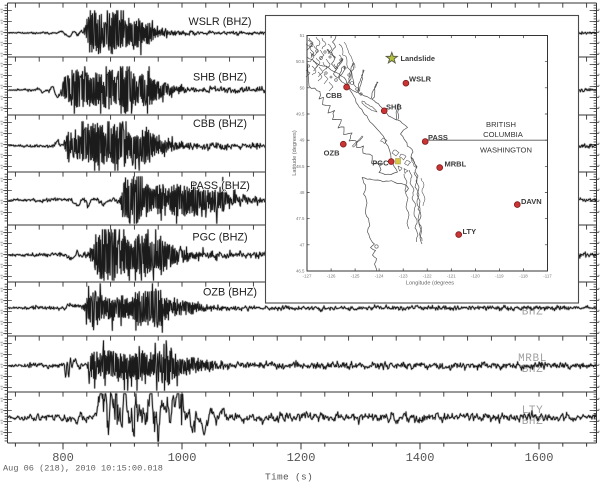  What do you see at coordinates (295, 153) in the screenshot?
I see `svg-text: Latitude (degrees)` at bounding box center [295, 153].